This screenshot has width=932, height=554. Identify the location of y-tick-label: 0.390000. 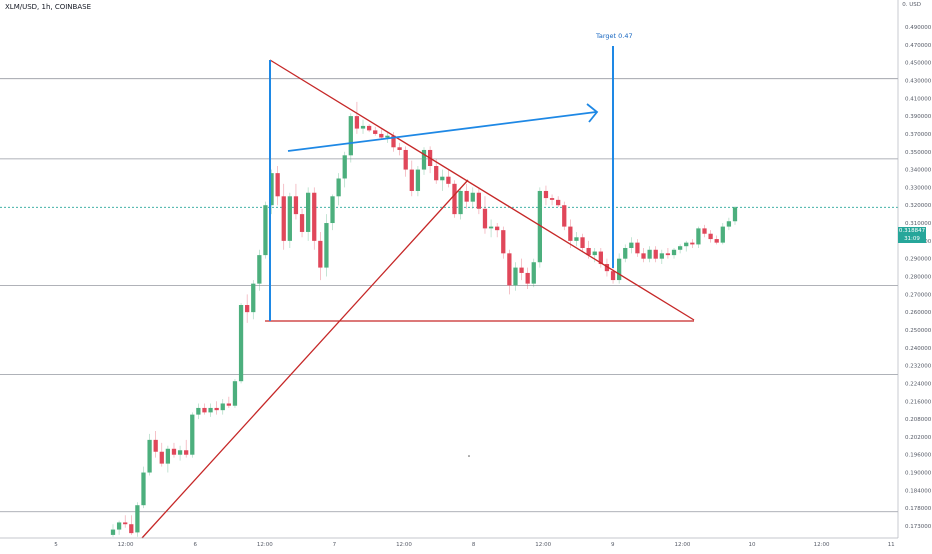
(918, 117).